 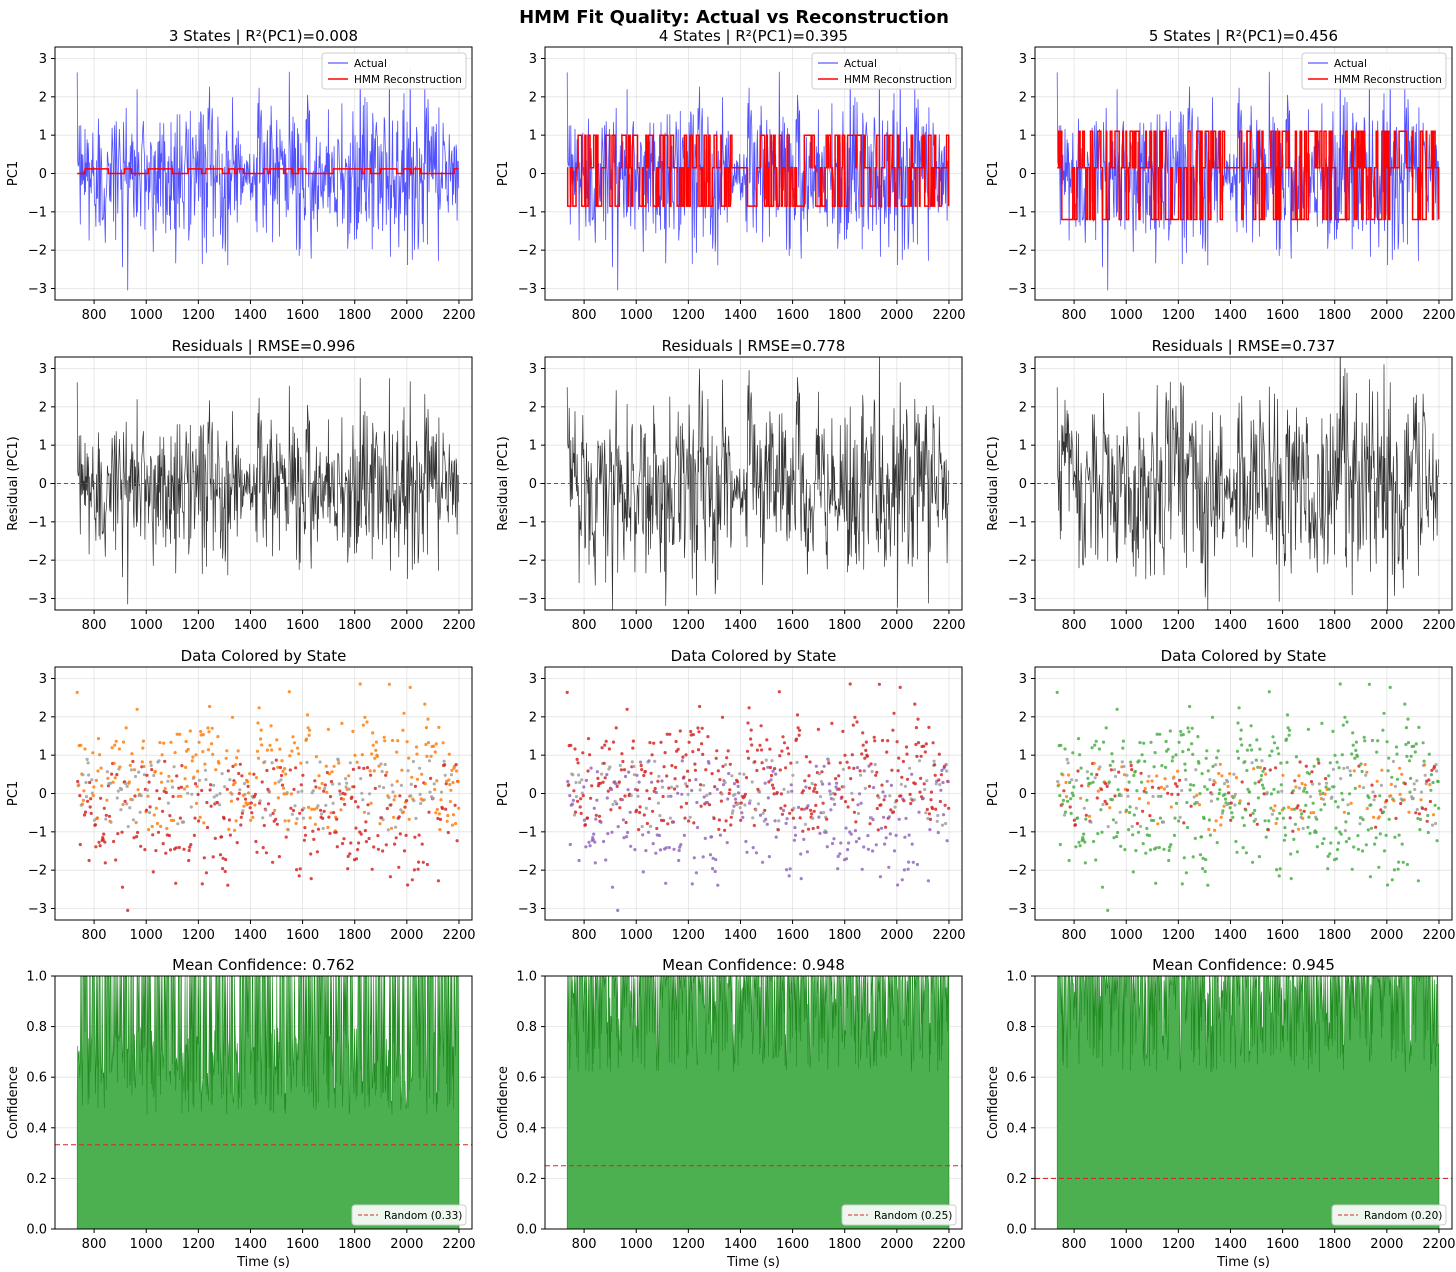 I want to click on ytick-label: −1, so click(x=37, y=832).